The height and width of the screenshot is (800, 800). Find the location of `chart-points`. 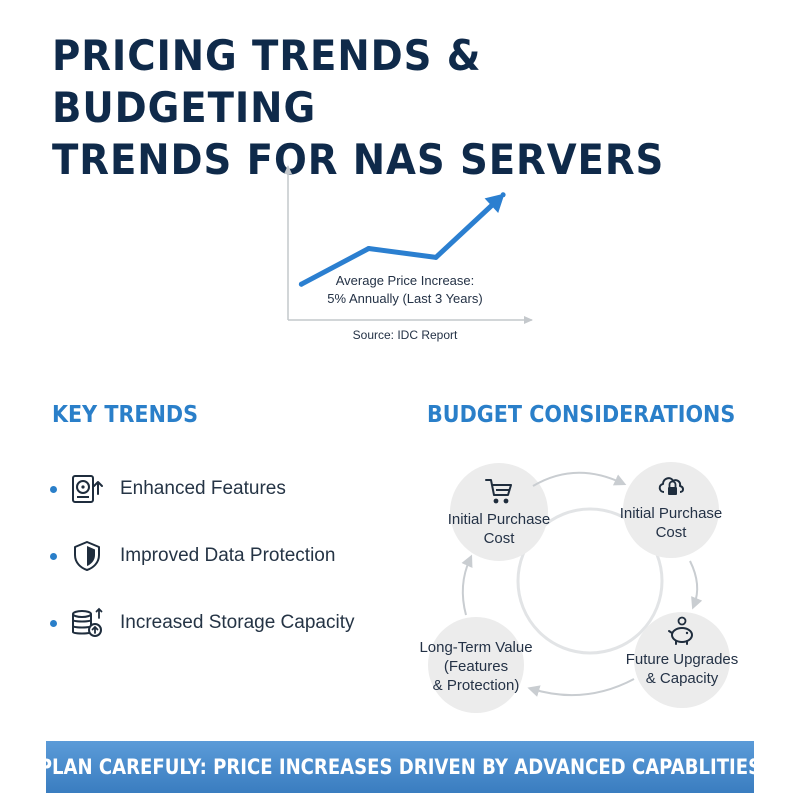

chart-points is located at coordinates (402, 239).